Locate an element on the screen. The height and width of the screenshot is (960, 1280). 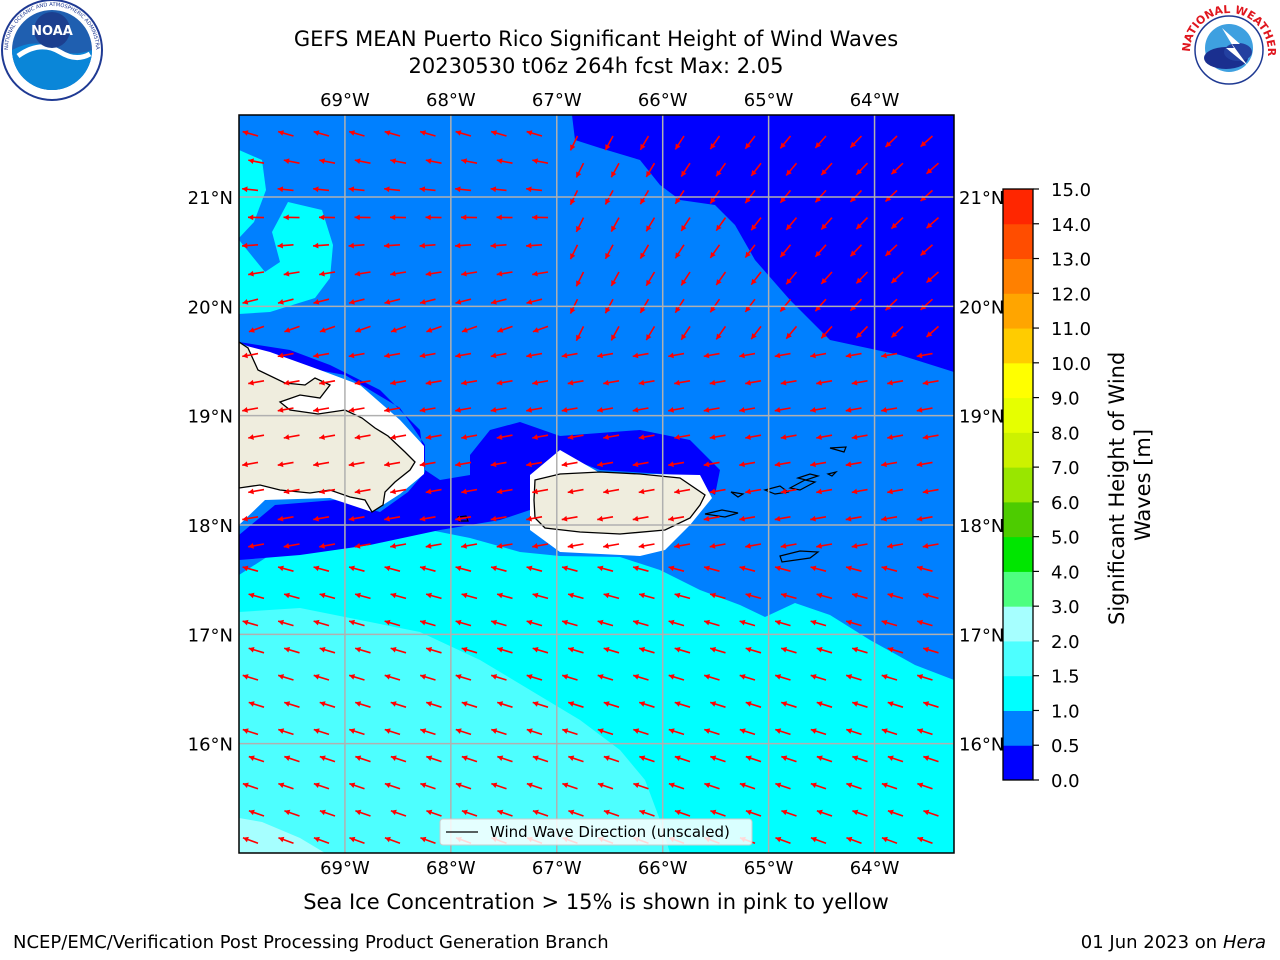
colorbar-tick-label: 6.0 is located at coordinates (1065, 503).